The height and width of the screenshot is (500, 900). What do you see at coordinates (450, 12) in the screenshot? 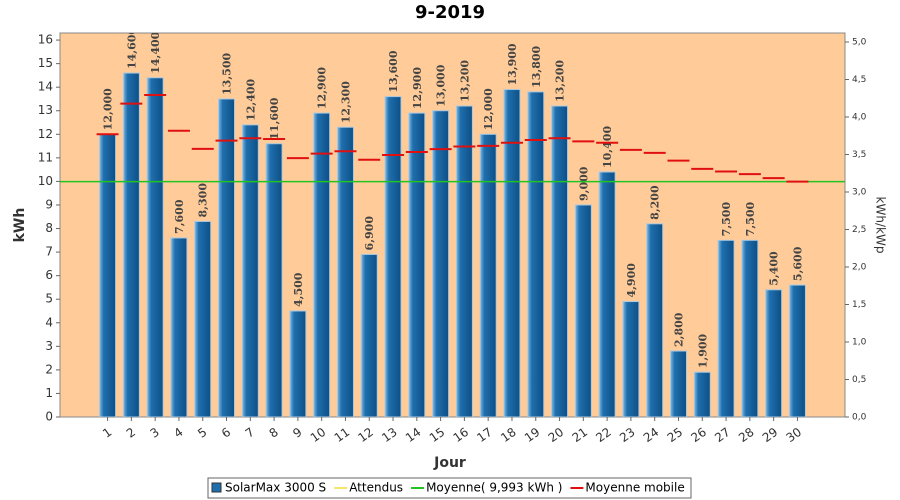
I see `chart-title: 9-2019` at bounding box center [450, 12].